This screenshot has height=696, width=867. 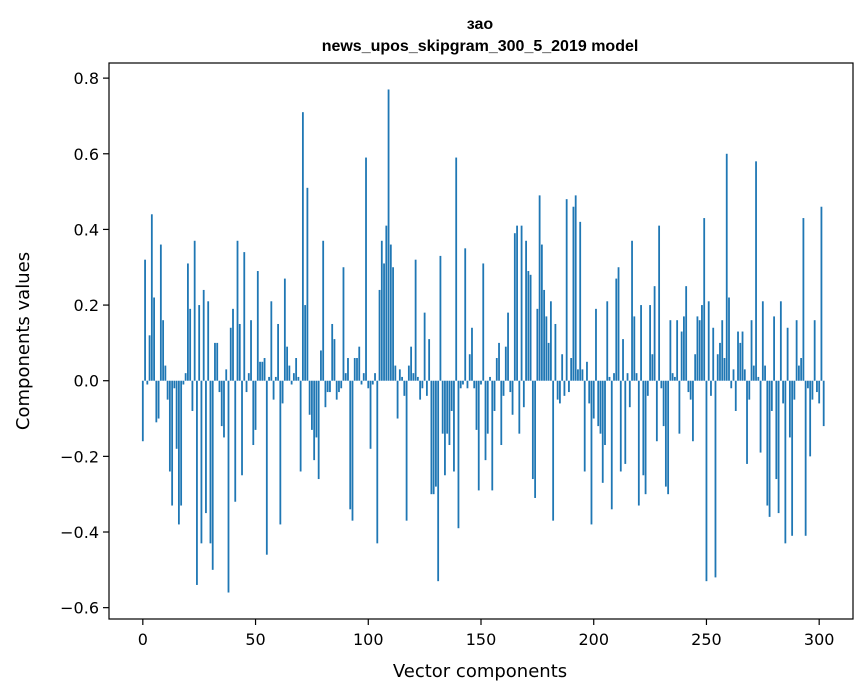 What do you see at coordinates (86, 305) in the screenshot?
I see `y-tick-label: 0.2` at bounding box center [86, 305].